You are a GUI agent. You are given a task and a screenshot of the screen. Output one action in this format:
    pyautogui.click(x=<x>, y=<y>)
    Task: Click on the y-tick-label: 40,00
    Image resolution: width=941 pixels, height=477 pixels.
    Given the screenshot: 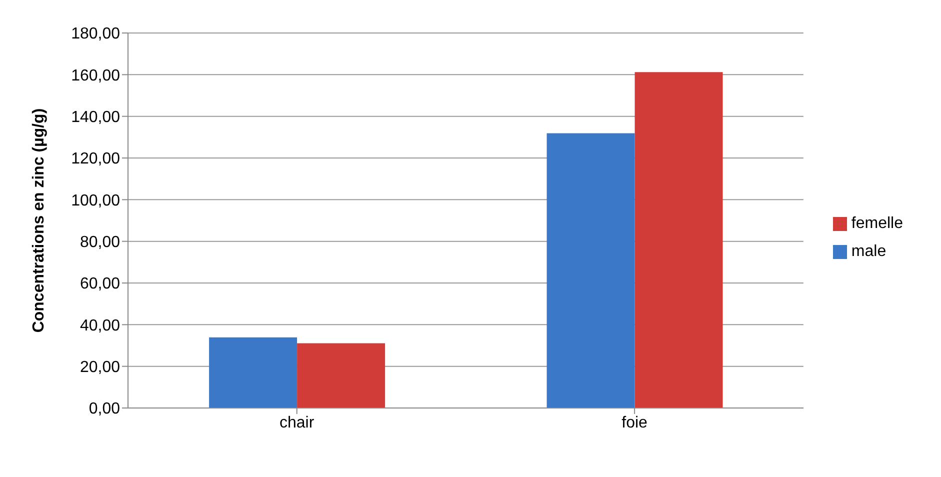 What is the action you would take?
    pyautogui.click(x=100, y=325)
    